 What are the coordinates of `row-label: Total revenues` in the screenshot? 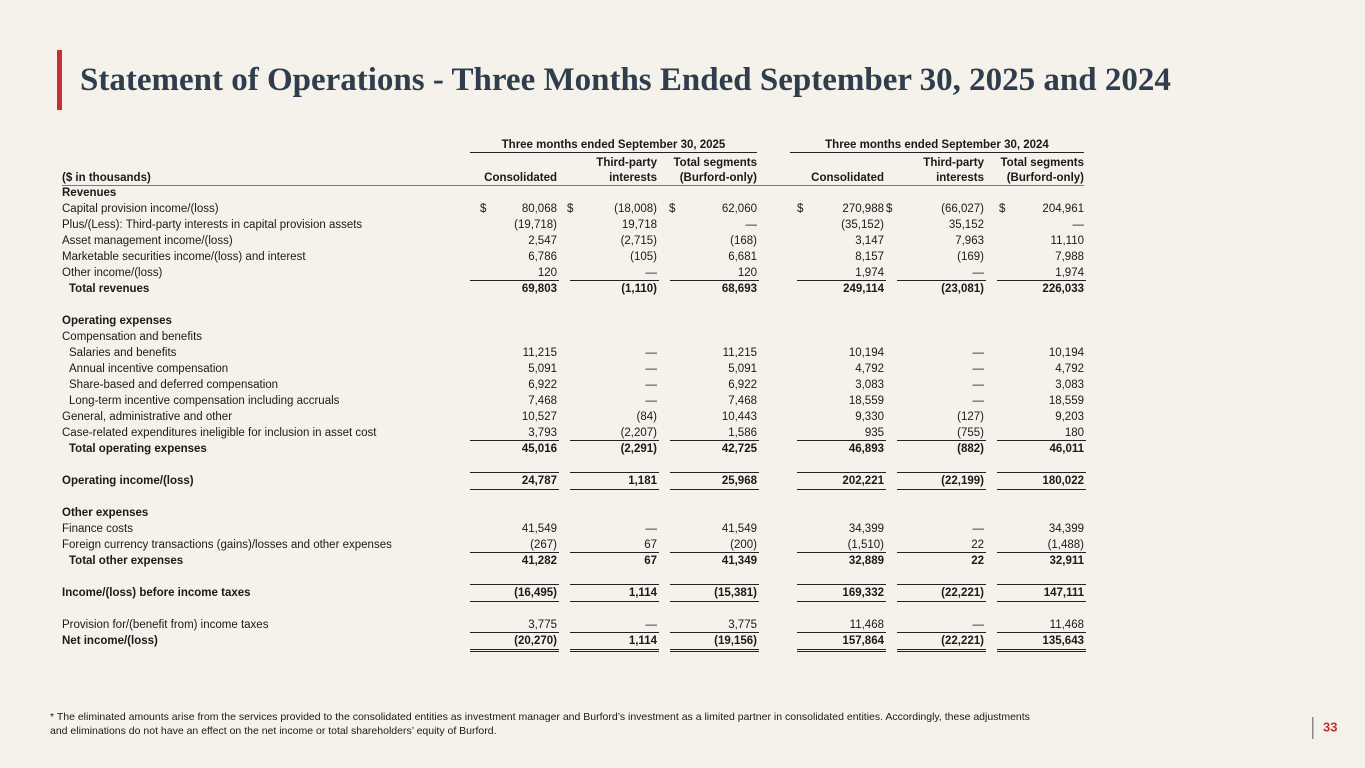 It's located at (109, 289).